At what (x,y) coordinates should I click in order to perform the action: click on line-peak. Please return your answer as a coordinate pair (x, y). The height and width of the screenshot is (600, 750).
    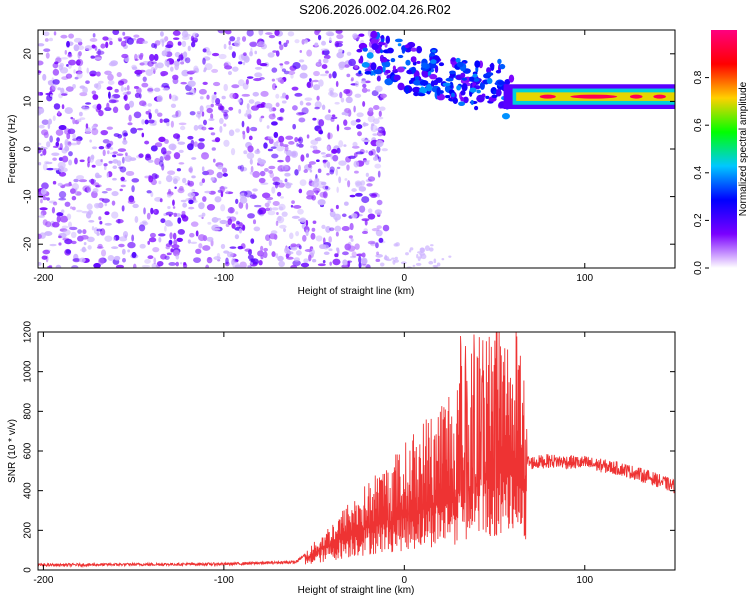
    Looking at the image, I should click on (594, 96).